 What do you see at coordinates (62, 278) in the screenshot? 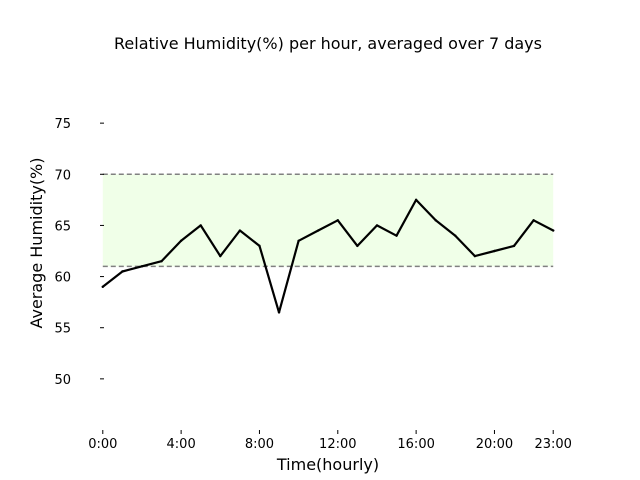
I see `y-tick-label: 60` at bounding box center [62, 278].